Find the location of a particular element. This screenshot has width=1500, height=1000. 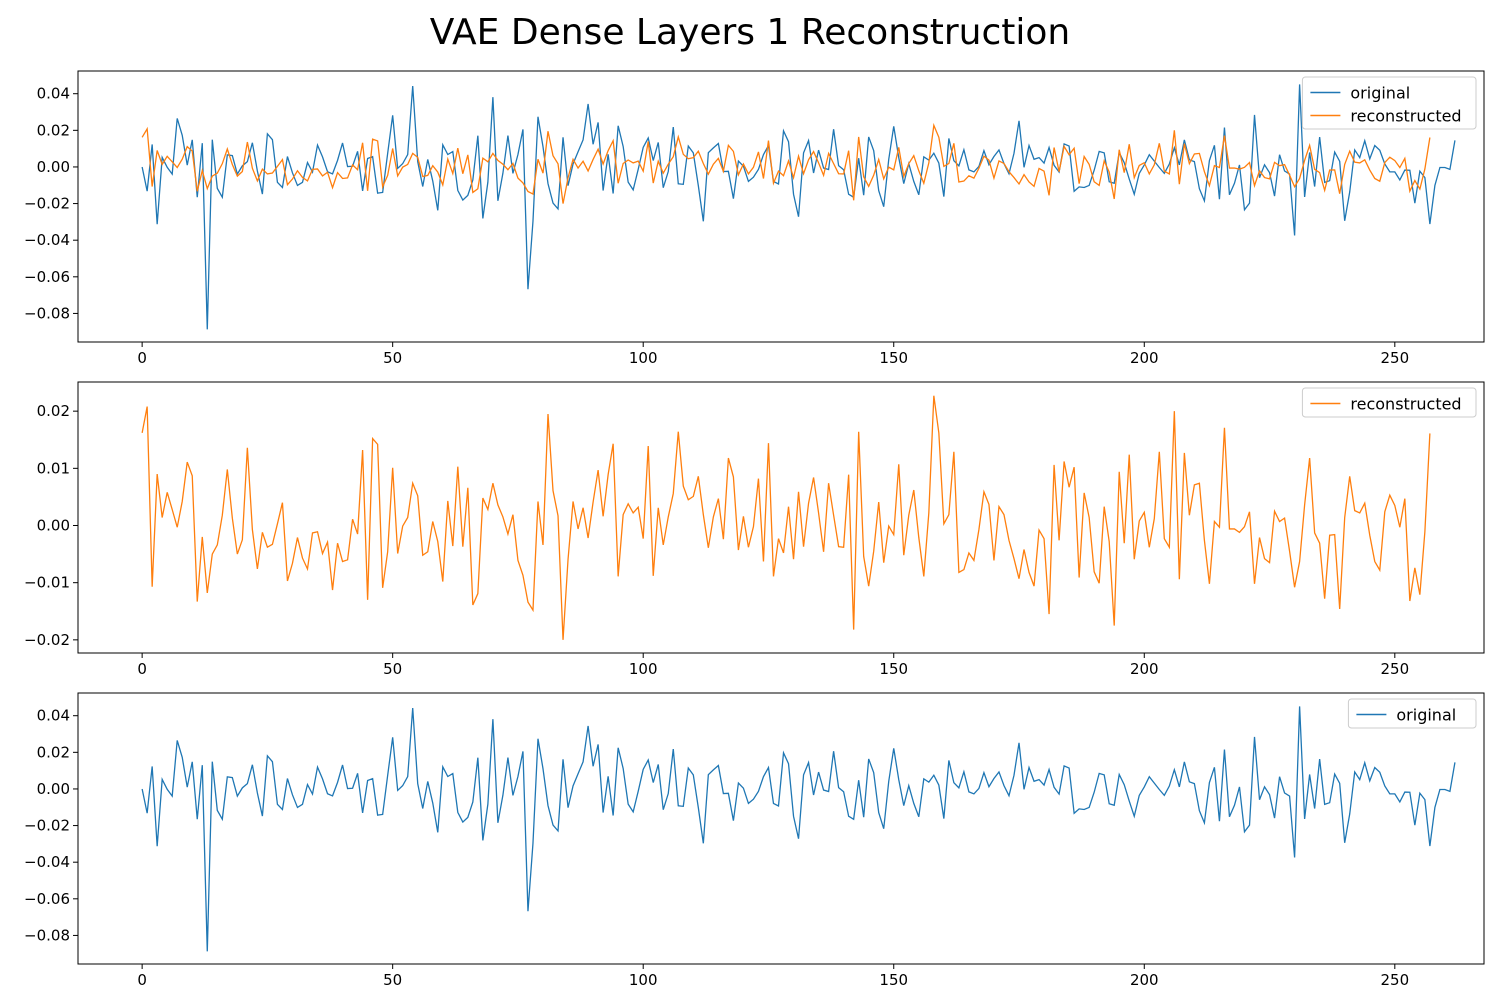

y-tick-label: −0.01 is located at coordinates (47, 583).